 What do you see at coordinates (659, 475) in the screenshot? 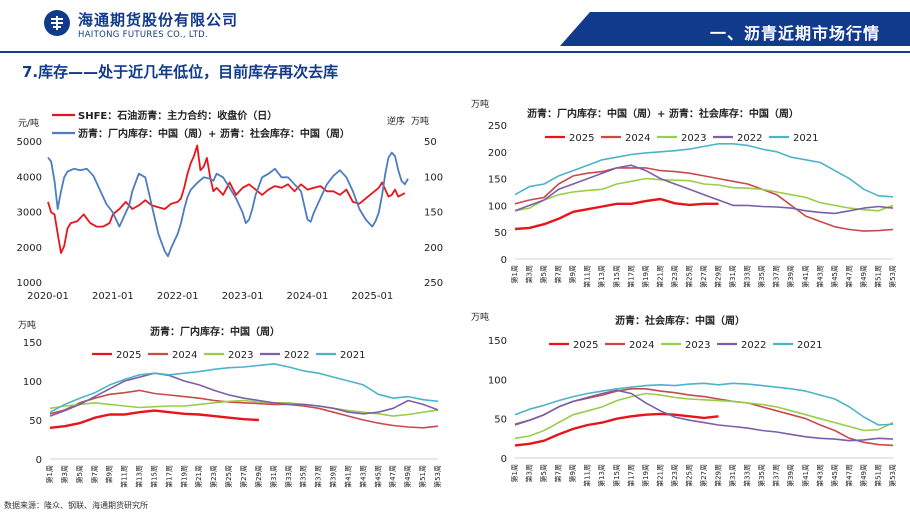
I see `week-tick-label: 第21周` at bounding box center [659, 475].